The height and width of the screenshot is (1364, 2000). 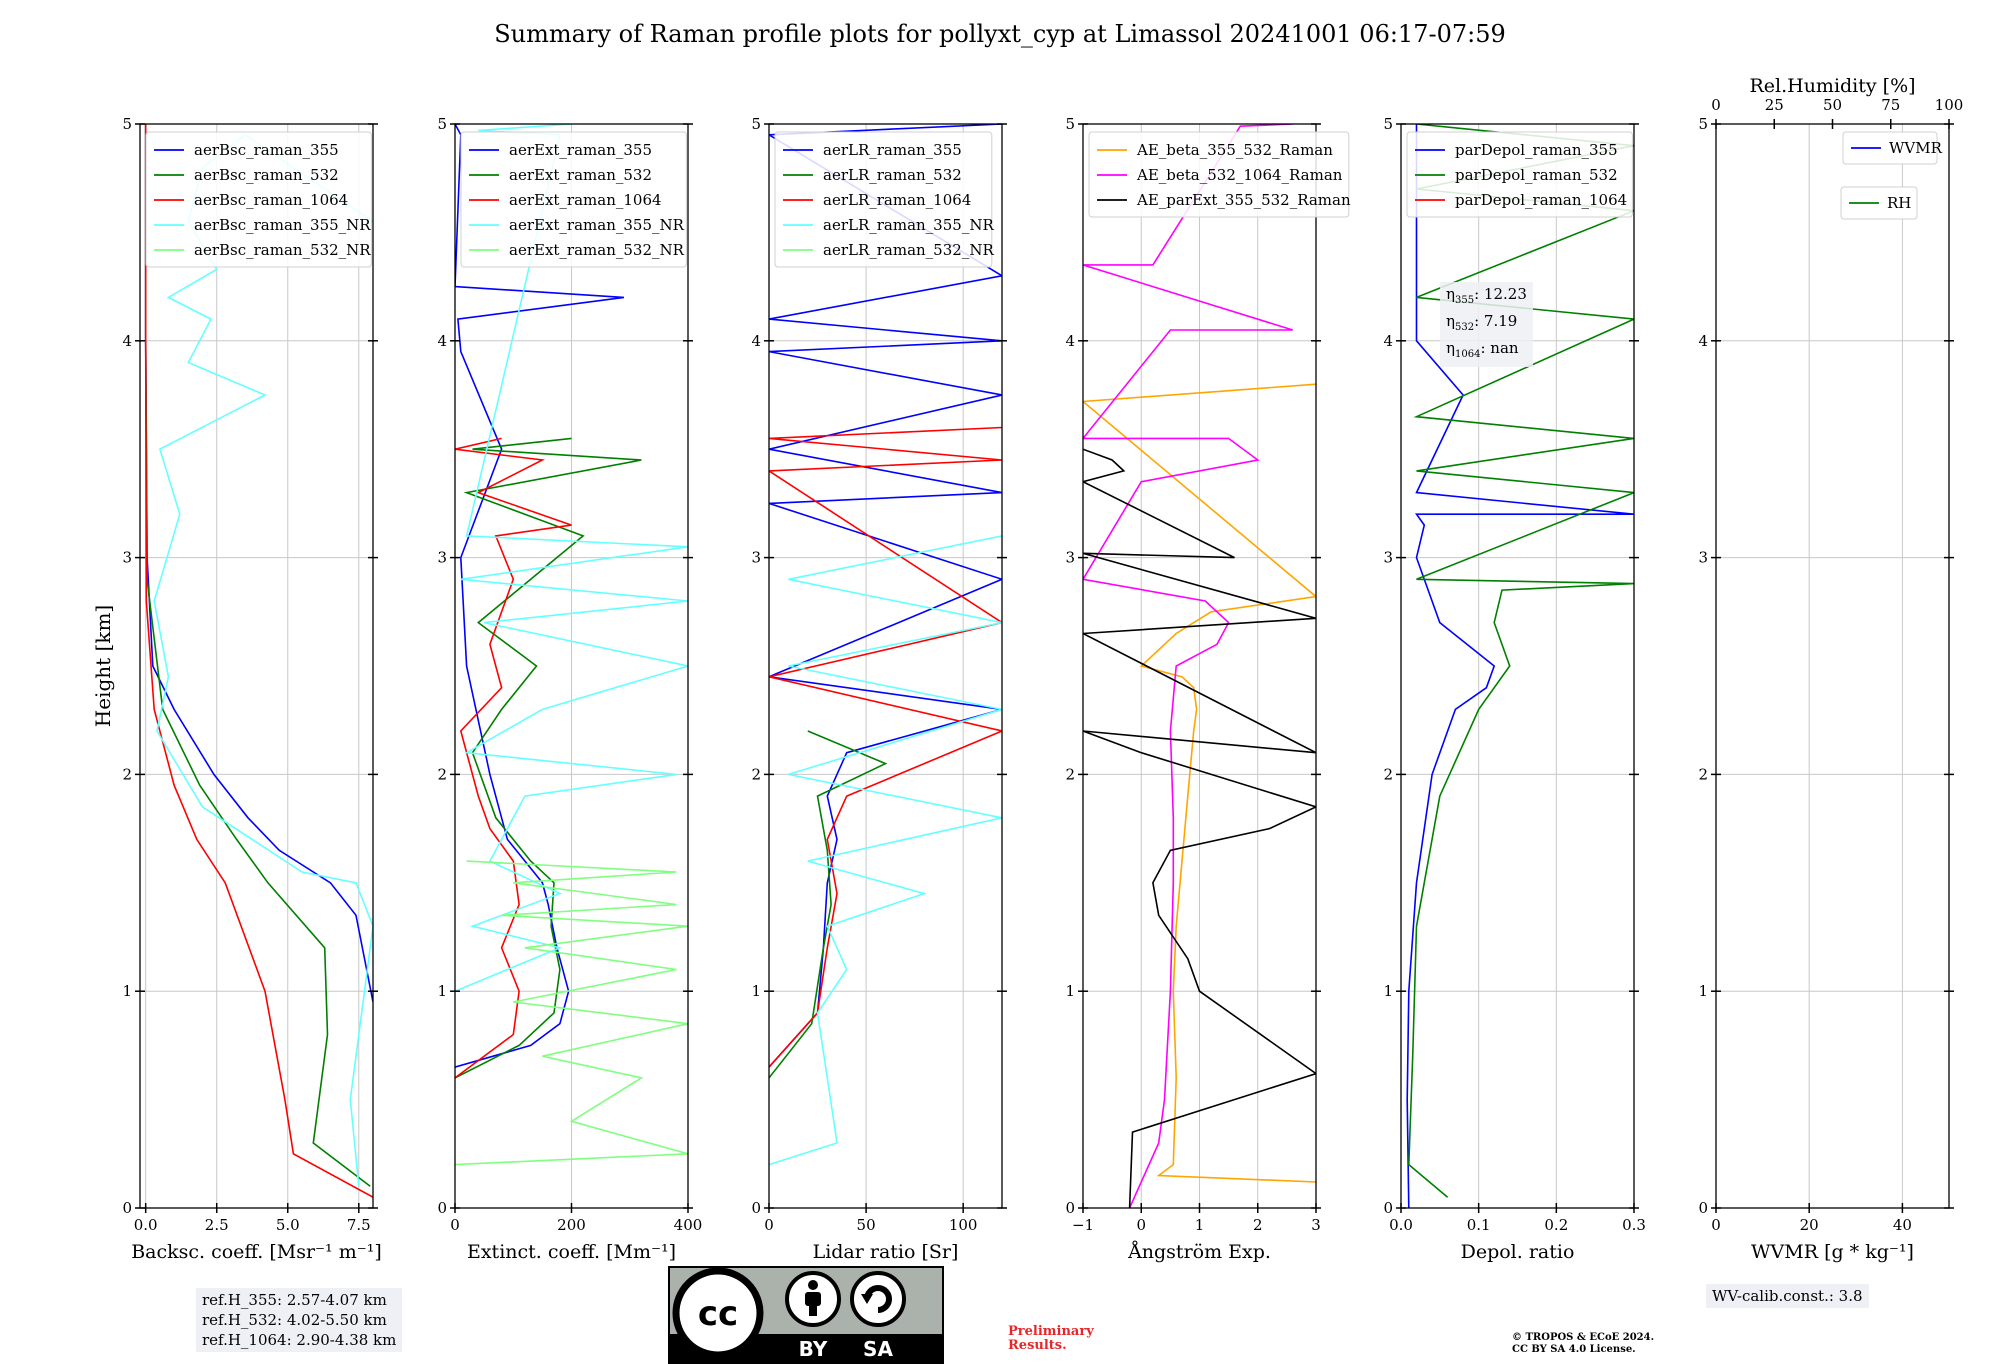 I want to click on x-axis-label: Lidar ratio [Sr], so click(x=886, y=1252).